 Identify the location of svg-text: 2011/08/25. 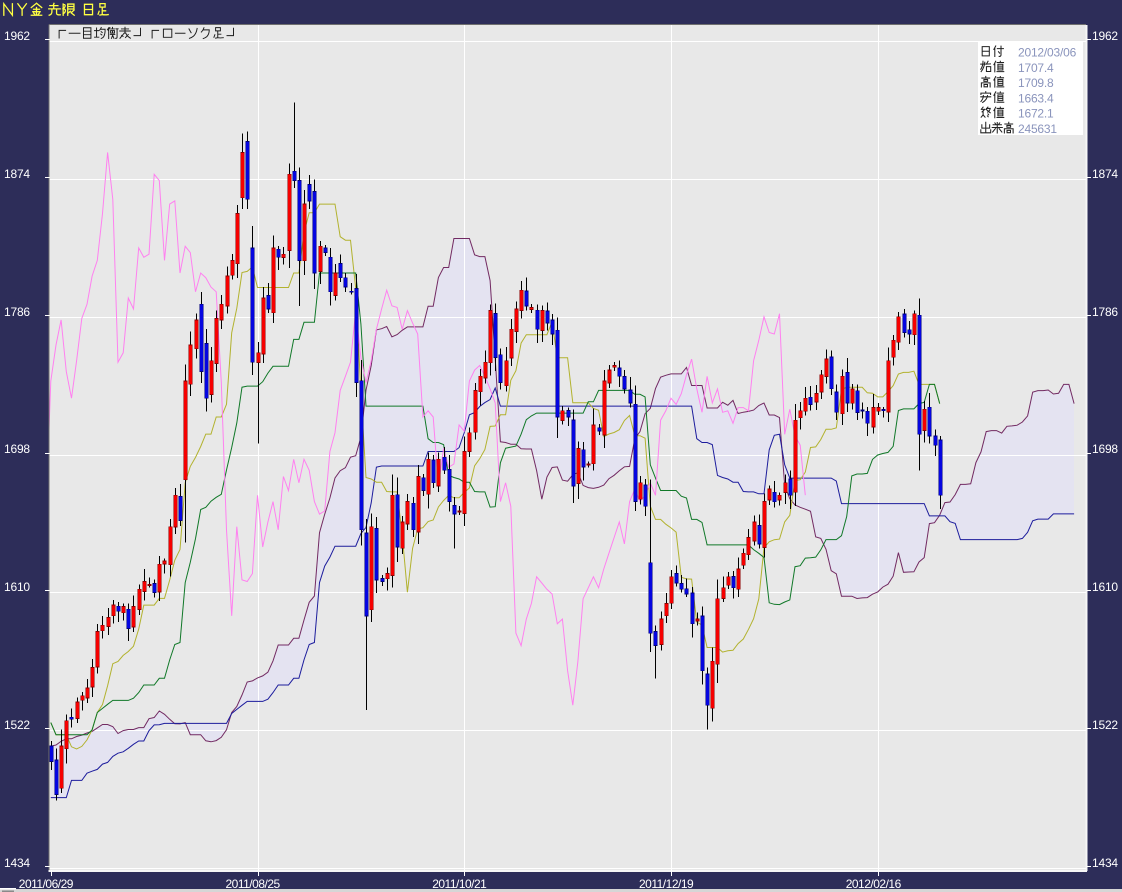
(253, 884).